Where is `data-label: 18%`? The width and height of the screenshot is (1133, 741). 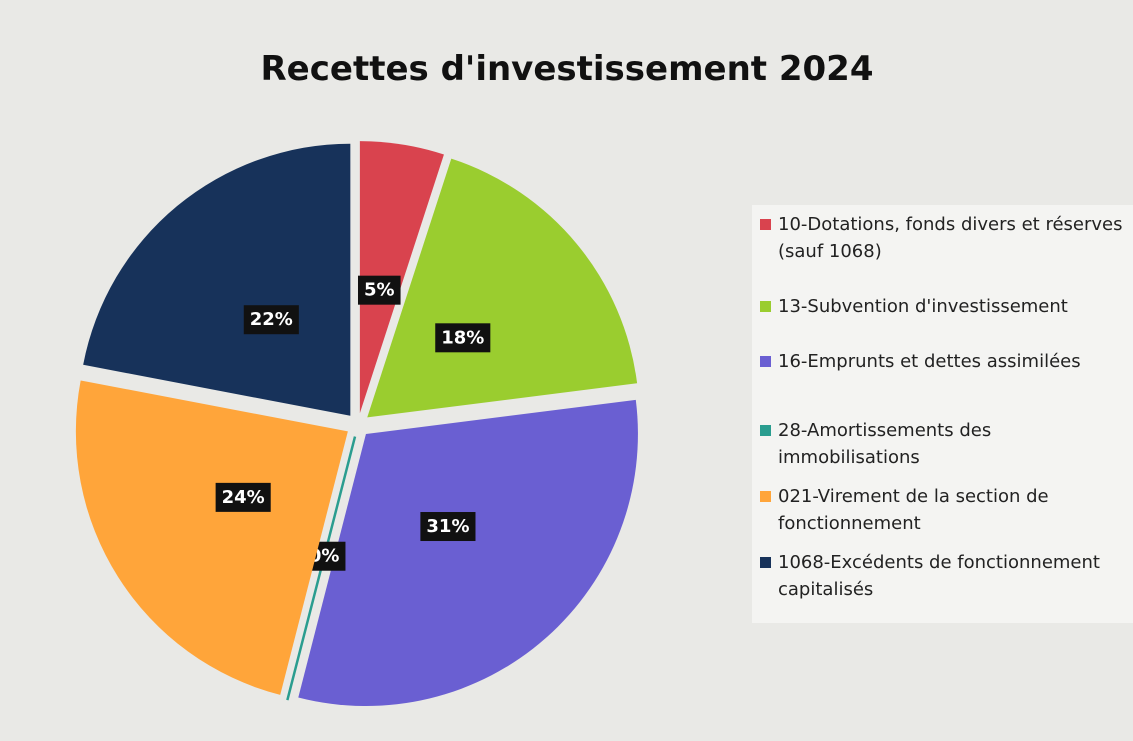 data-label: 18% is located at coordinates (462, 337).